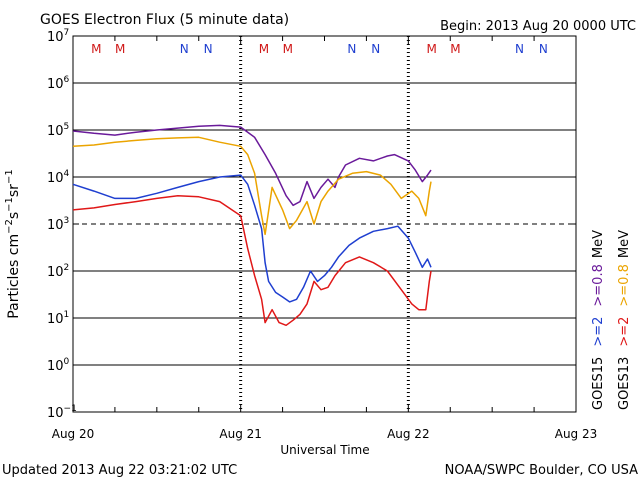 The image size is (640, 480). I want to click on legend-goes15: GOES15 >=2 >=0.8 MeV, so click(598, 320).